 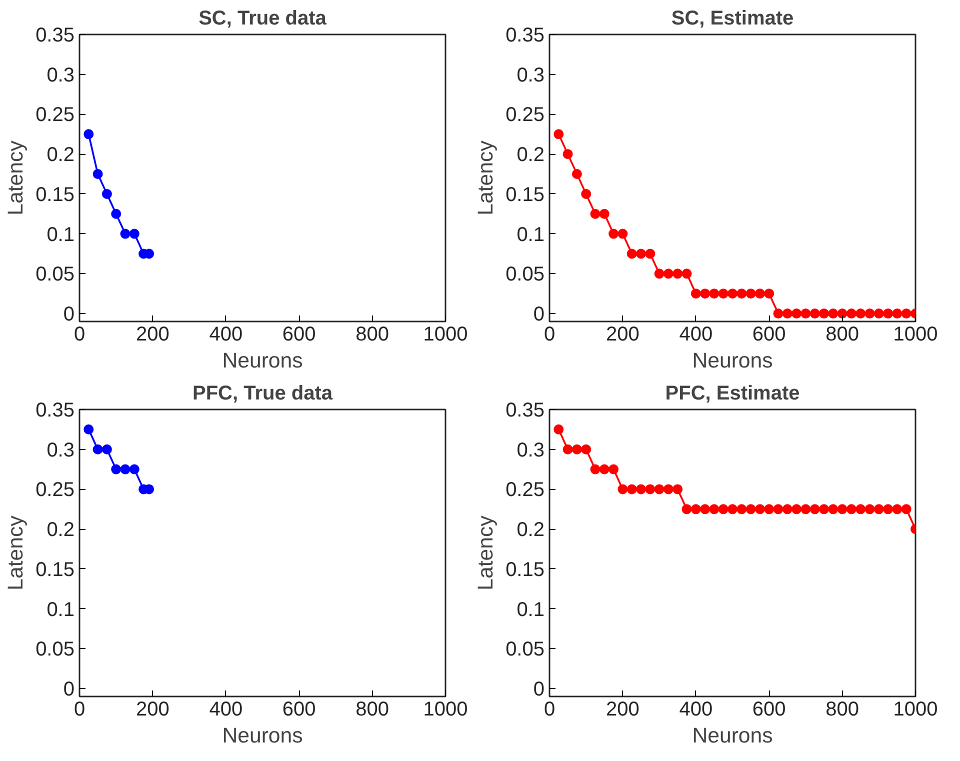 What do you see at coordinates (263, 393) in the screenshot?
I see `chart-title: PFC, True data` at bounding box center [263, 393].